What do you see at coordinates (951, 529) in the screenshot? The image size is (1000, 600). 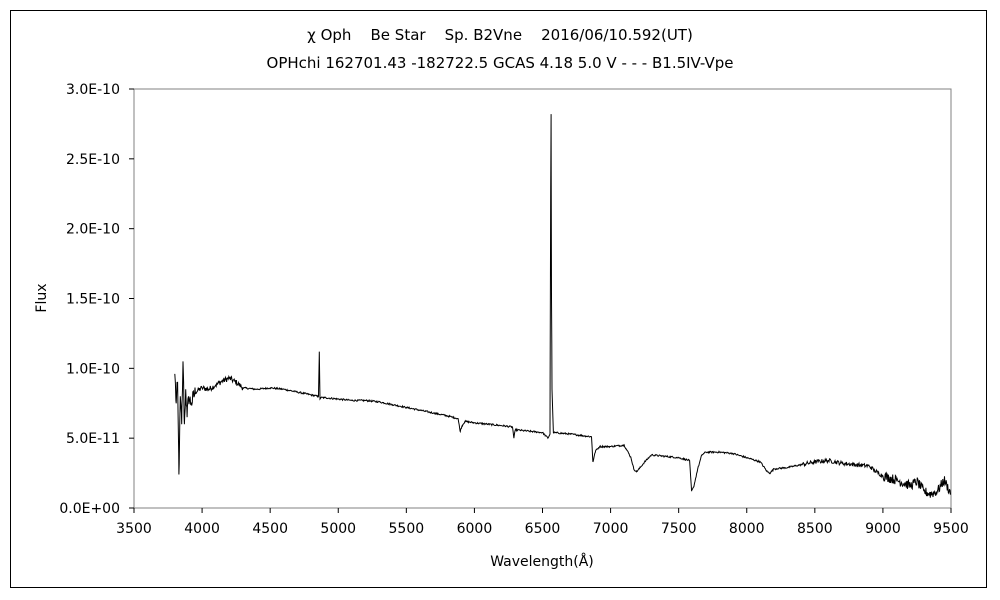 I see `x-tick-label: 9500` at bounding box center [951, 529].